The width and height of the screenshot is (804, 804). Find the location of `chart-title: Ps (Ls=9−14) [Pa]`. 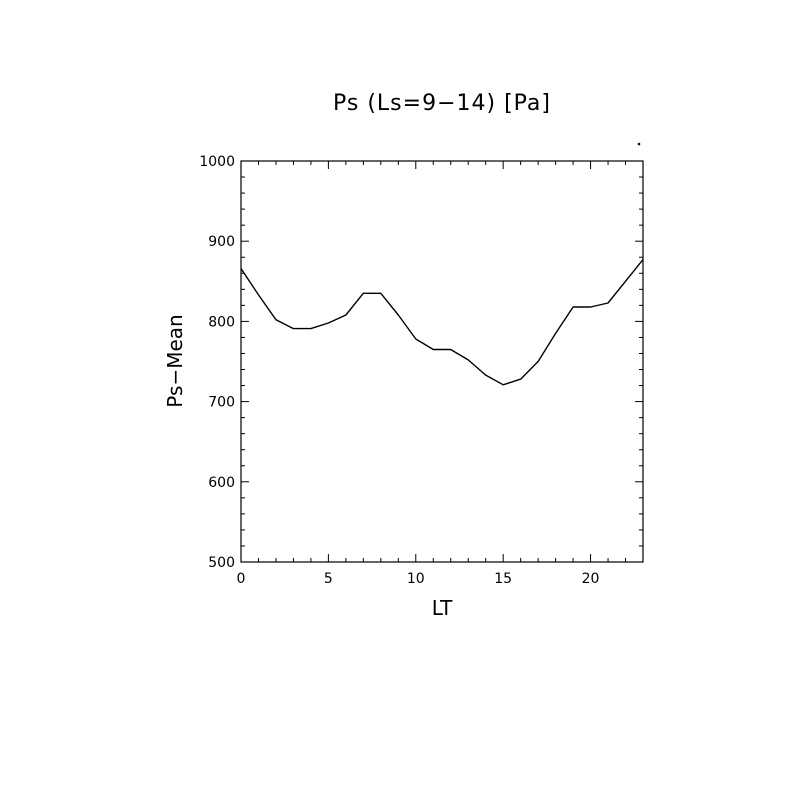

chart-title: Ps (Ls=9−14) [Pa] is located at coordinates (442, 103).